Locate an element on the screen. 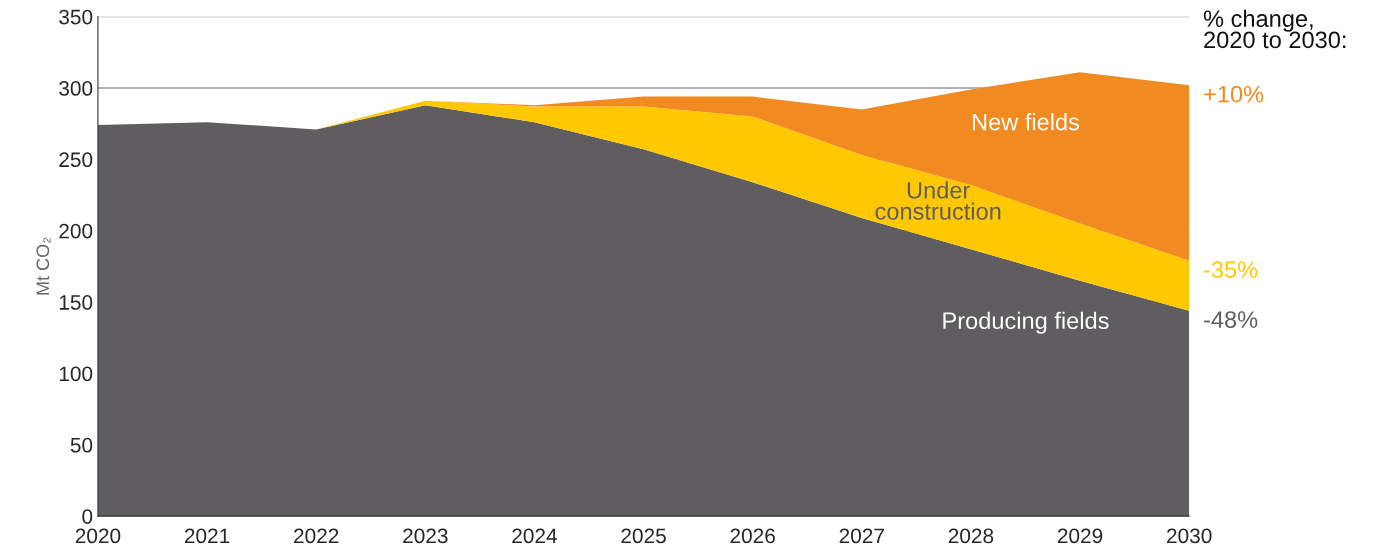  x-tick-label: 2028 is located at coordinates (971, 536).